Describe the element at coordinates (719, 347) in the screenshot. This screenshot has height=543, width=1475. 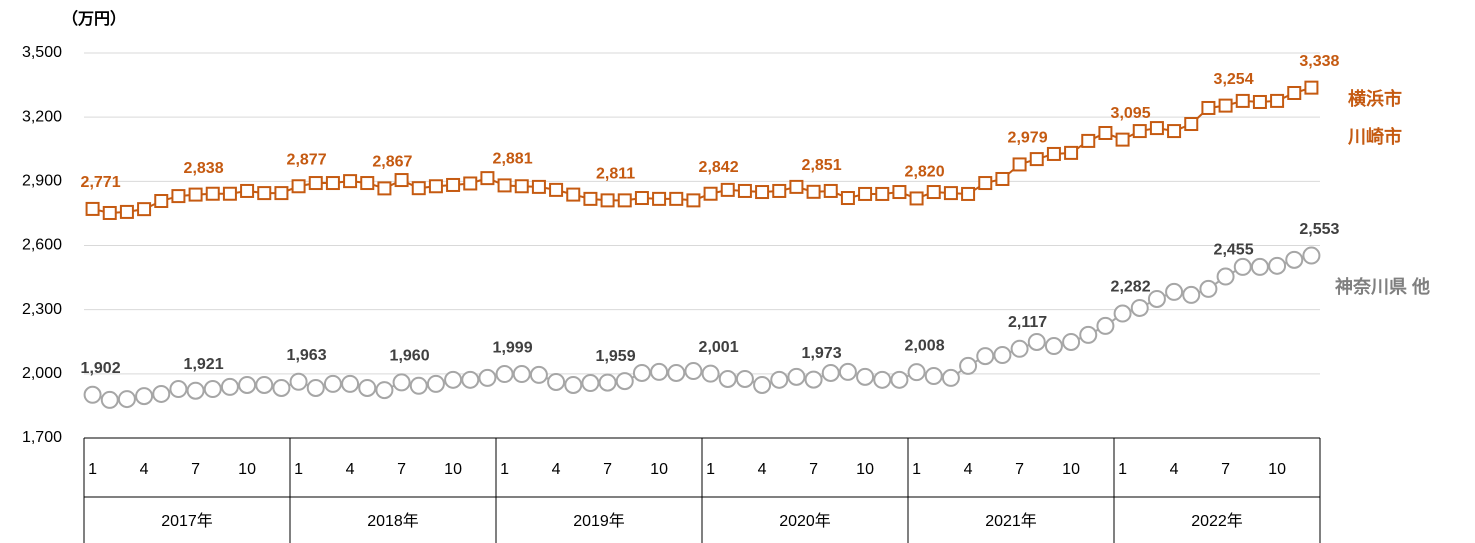
I see `data-label: 2,001` at that location.